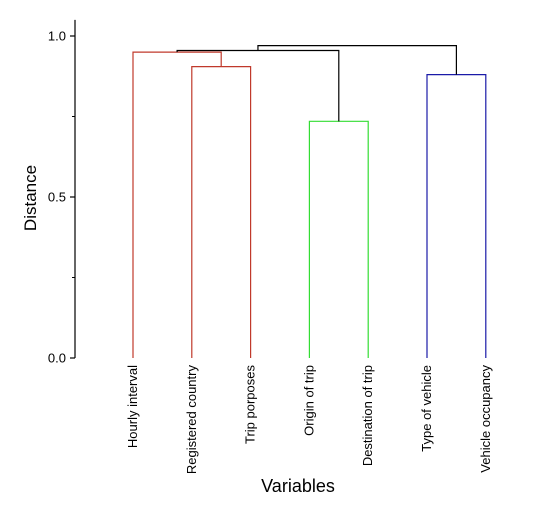 The height and width of the screenshot is (512, 550). Describe the element at coordinates (57, 358) in the screenshot. I see `y-tick-label: 0.0` at that location.